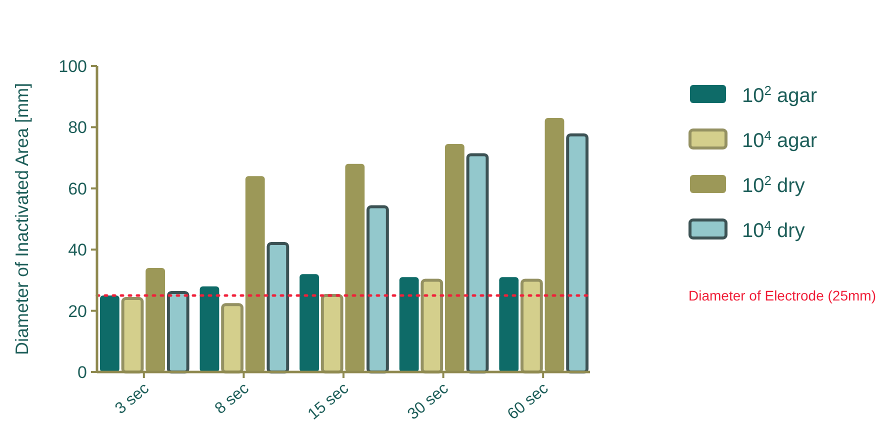 The height and width of the screenshot is (443, 880). I want to click on x-tick-label: 3 sec, so click(132, 399).